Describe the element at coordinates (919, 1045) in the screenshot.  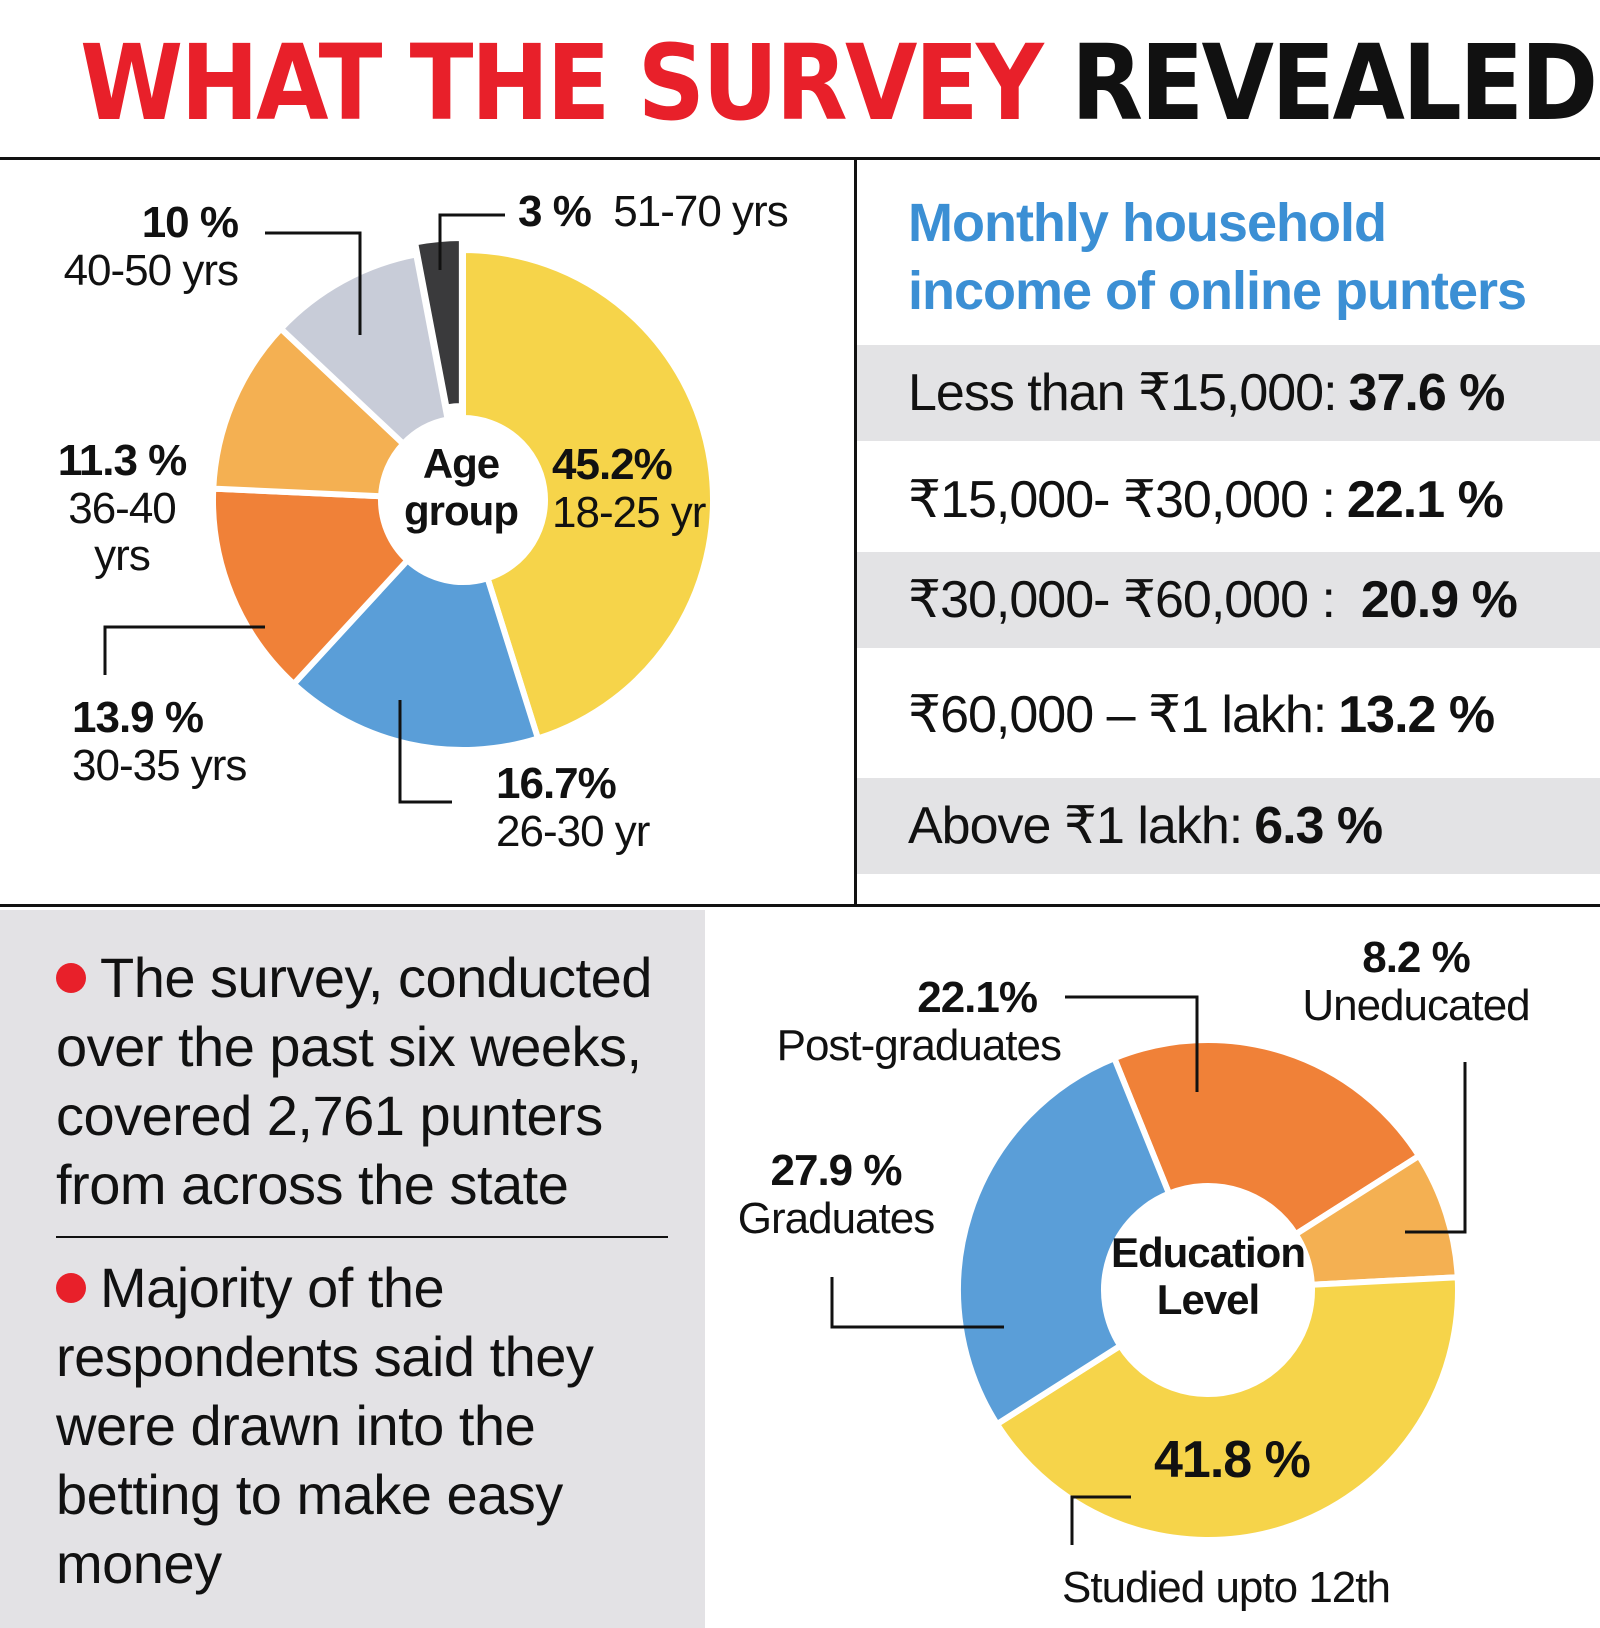
I see `edu-cat-post-graduates: Post-graduates` at that location.